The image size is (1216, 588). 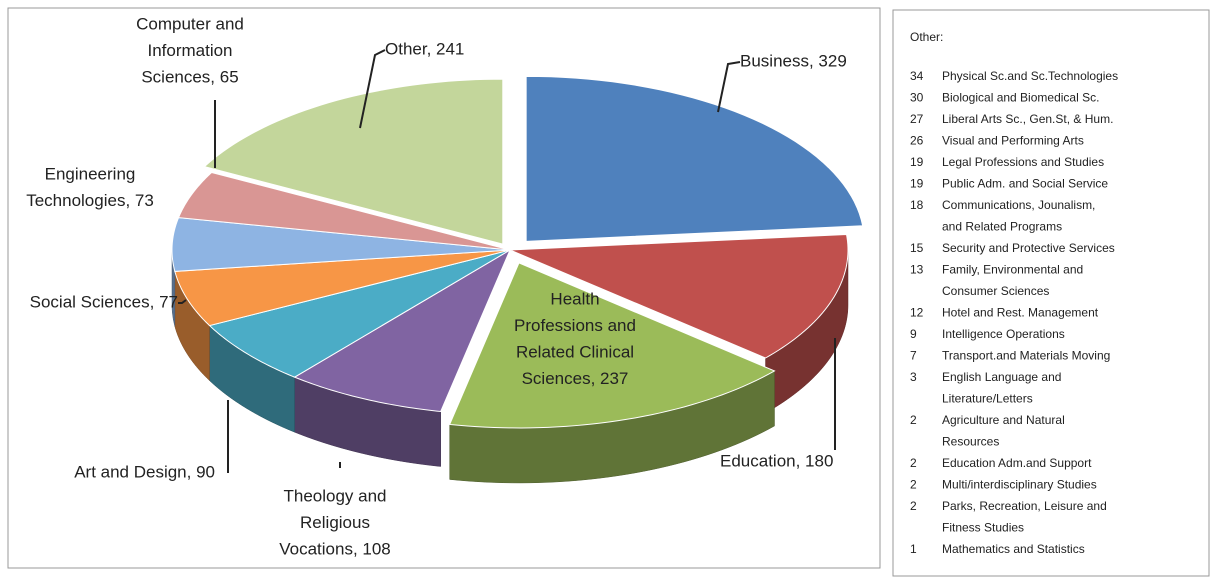 What do you see at coordinates (104, 301) in the screenshot?
I see `data-label: Social Sciences, 77` at bounding box center [104, 301].